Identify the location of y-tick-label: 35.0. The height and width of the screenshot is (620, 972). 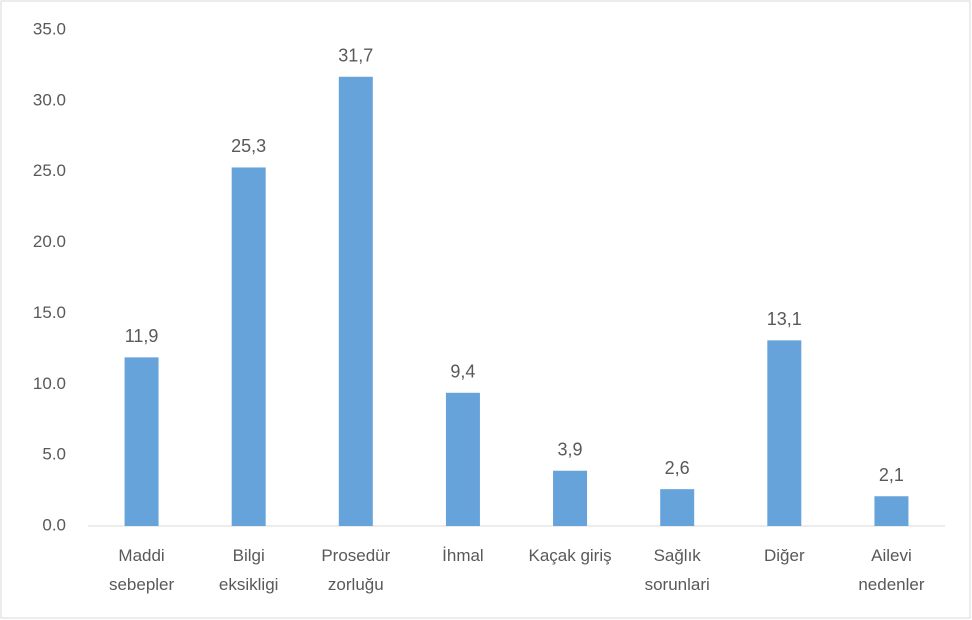
(49, 28).